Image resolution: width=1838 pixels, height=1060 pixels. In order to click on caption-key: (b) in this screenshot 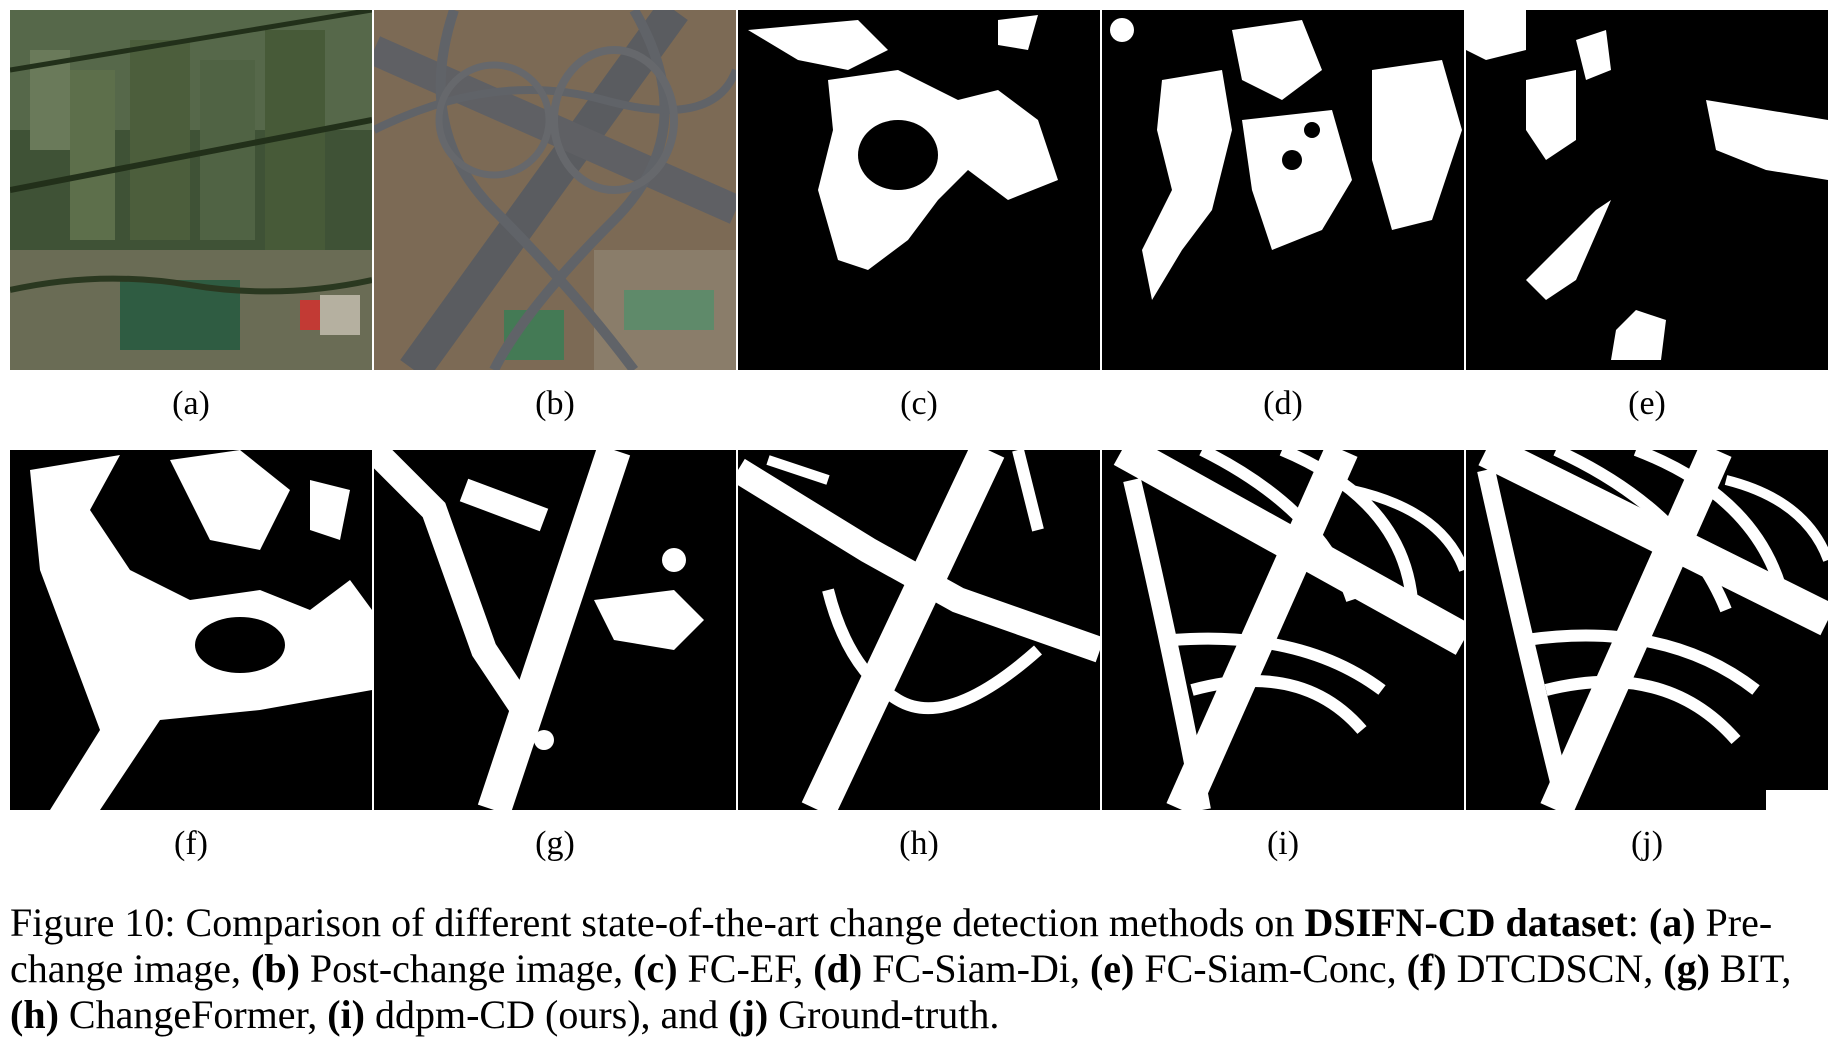, I will do `click(275, 968)`.